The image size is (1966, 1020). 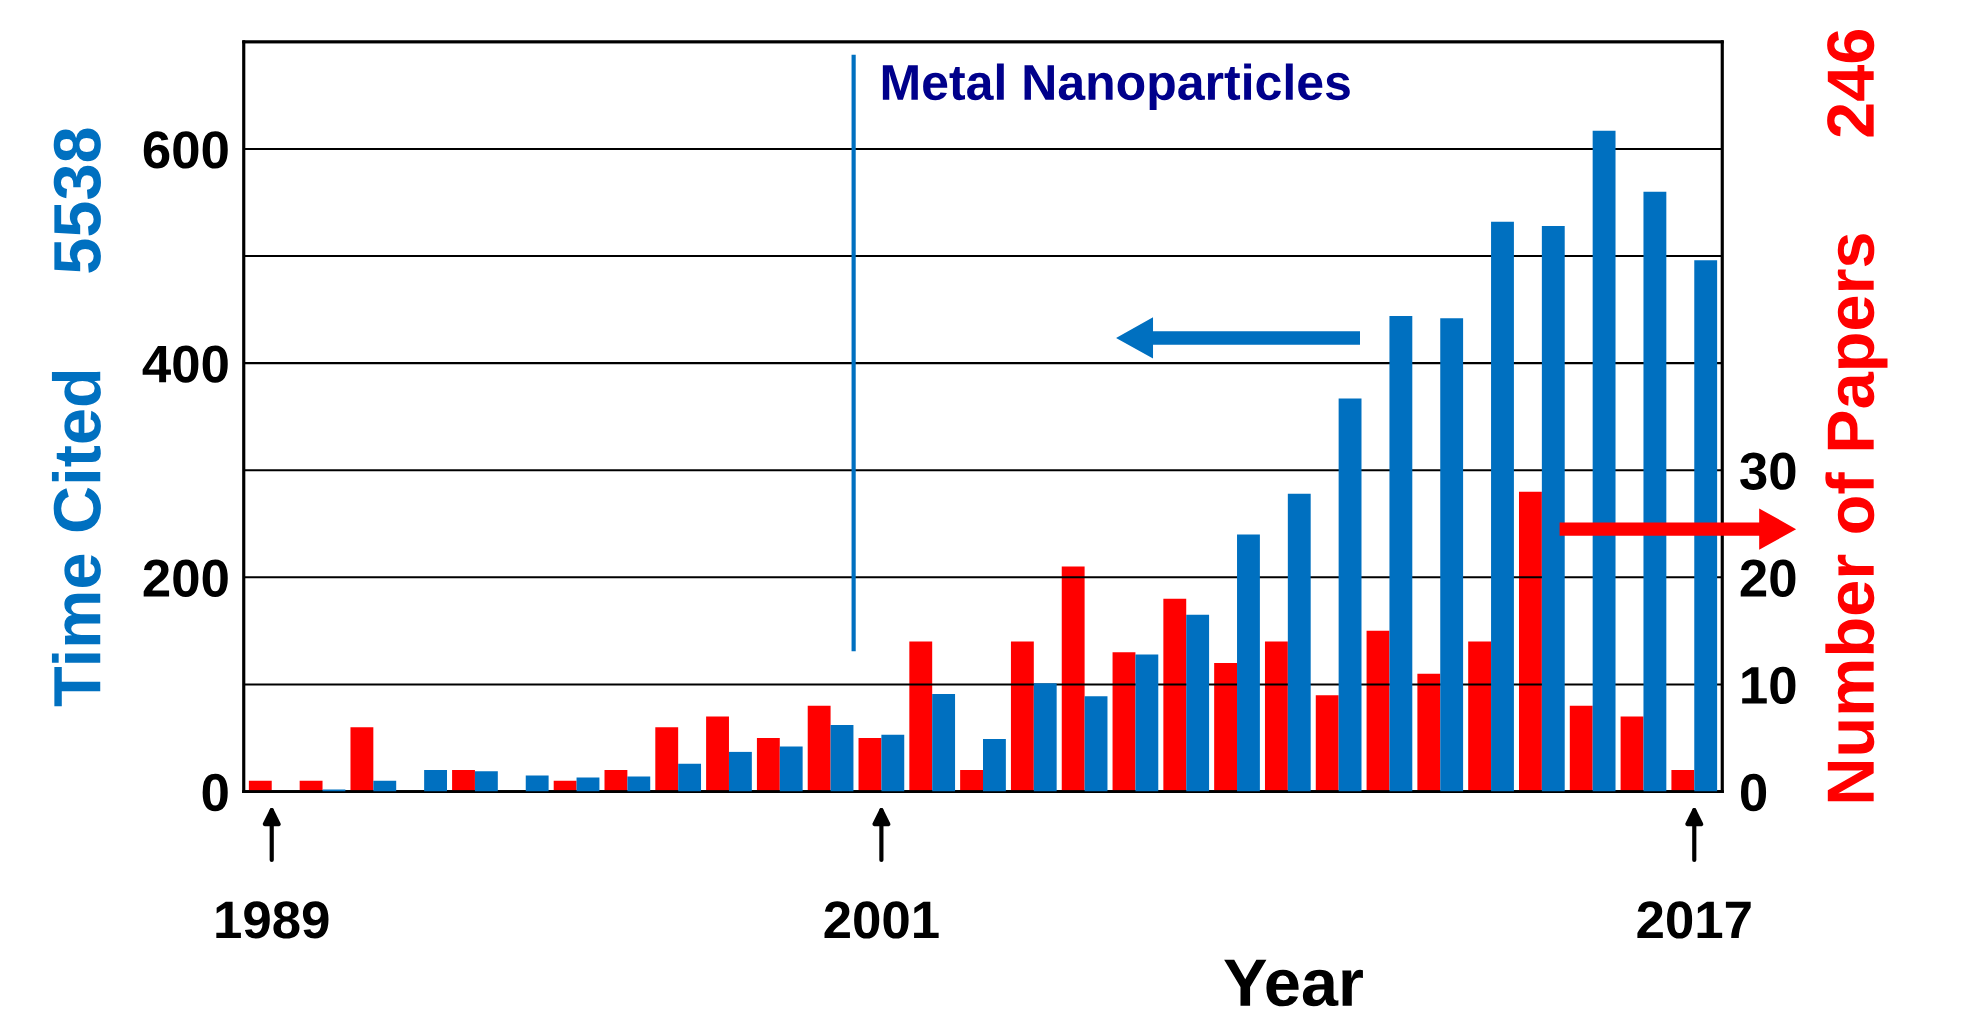 I want to click on y-tick-label: 400, so click(x=185, y=364).